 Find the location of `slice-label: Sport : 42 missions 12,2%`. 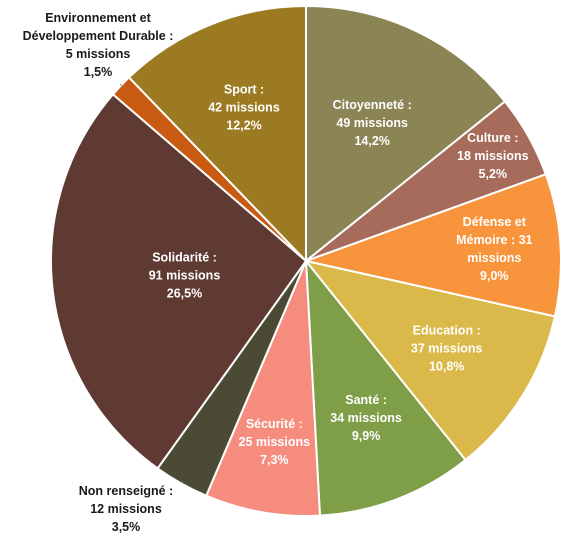

slice-label: Sport : 42 missions 12,2% is located at coordinates (244, 107).